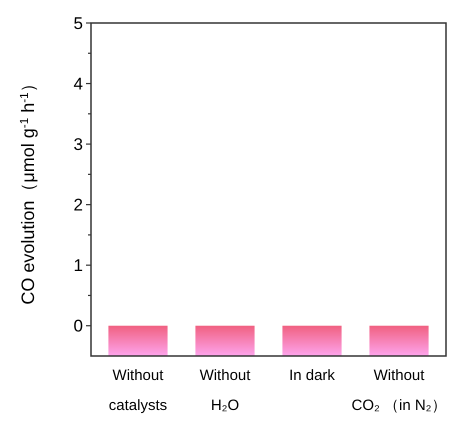  I want to click on y-tick-label: 5, so click(78, 23).